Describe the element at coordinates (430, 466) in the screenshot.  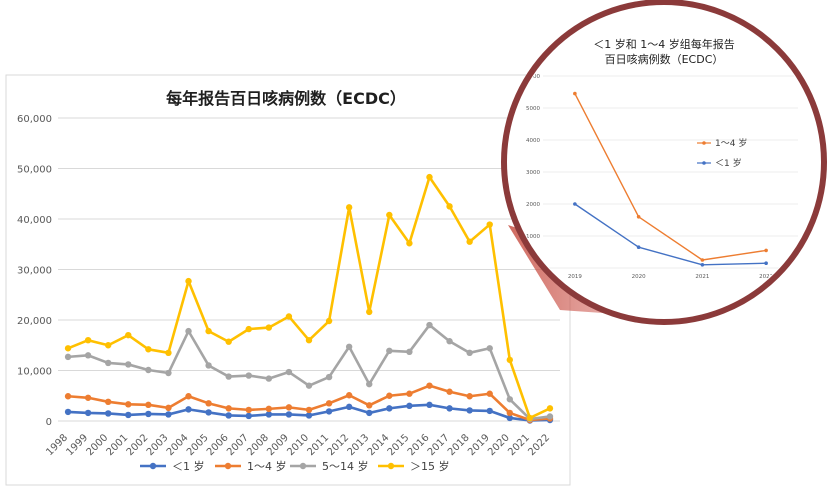
I see `legend-label: ＞15 岁` at that location.